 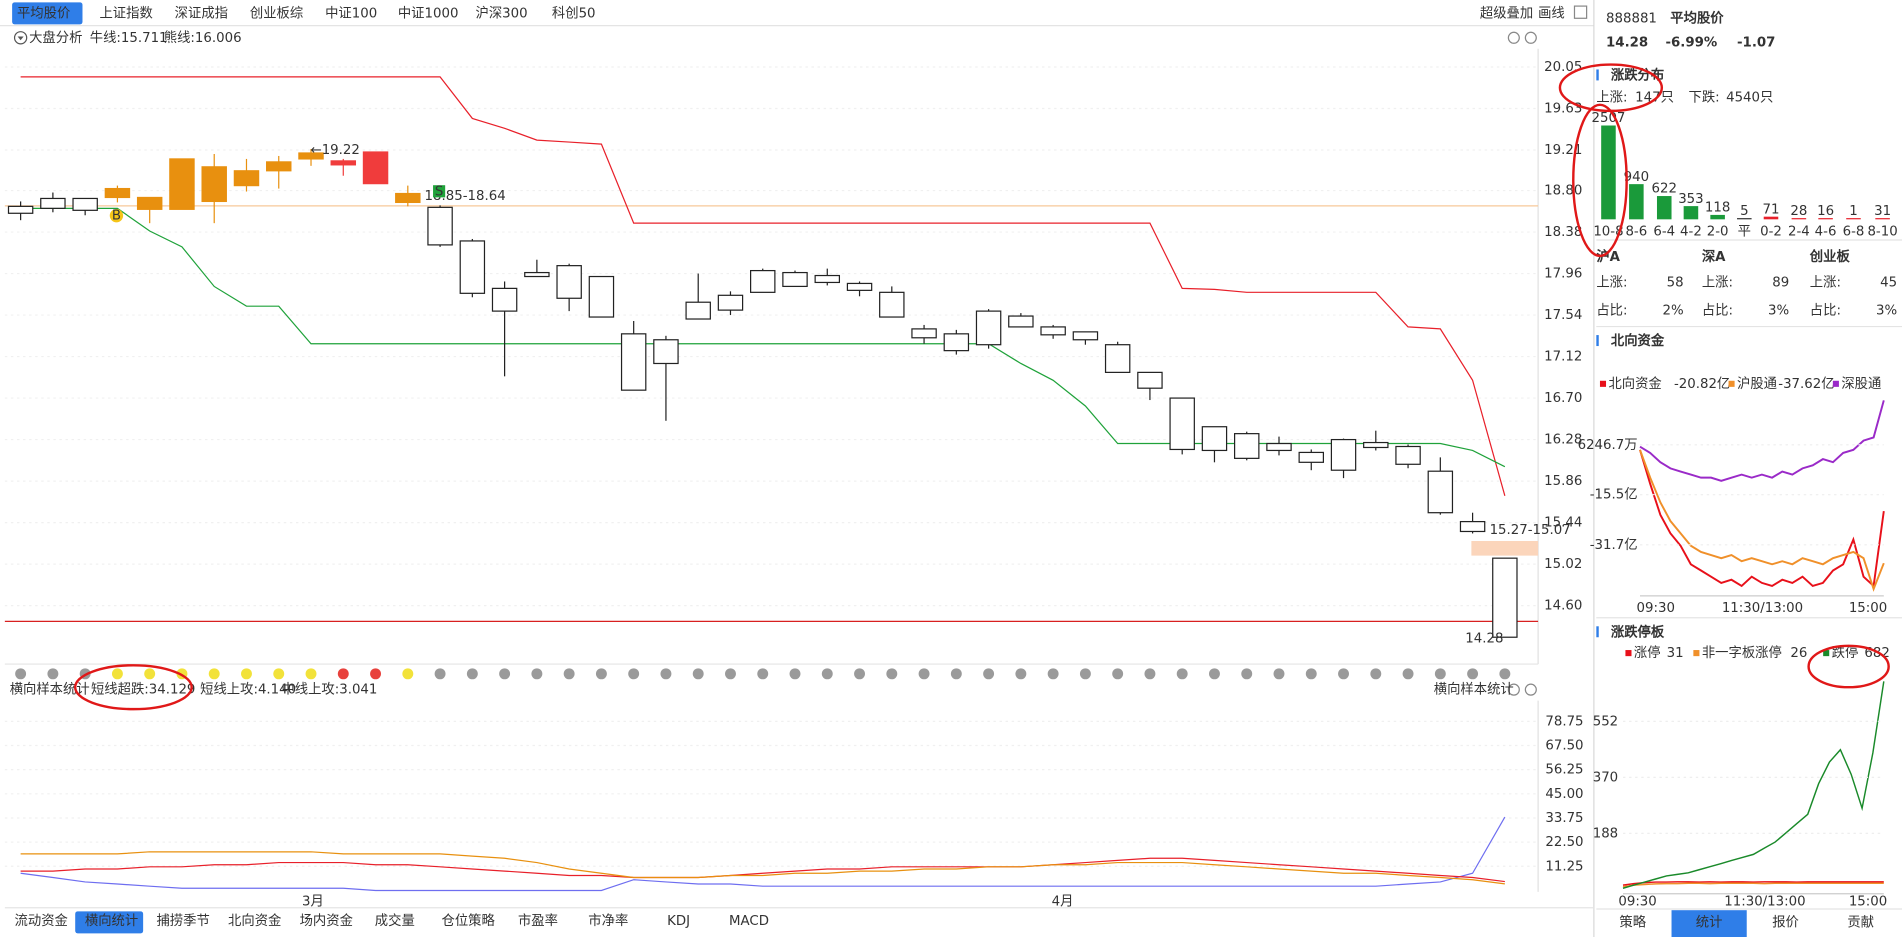 What do you see at coordinates (1785, 922) in the screenshot?
I see `tab: 报价` at bounding box center [1785, 922].